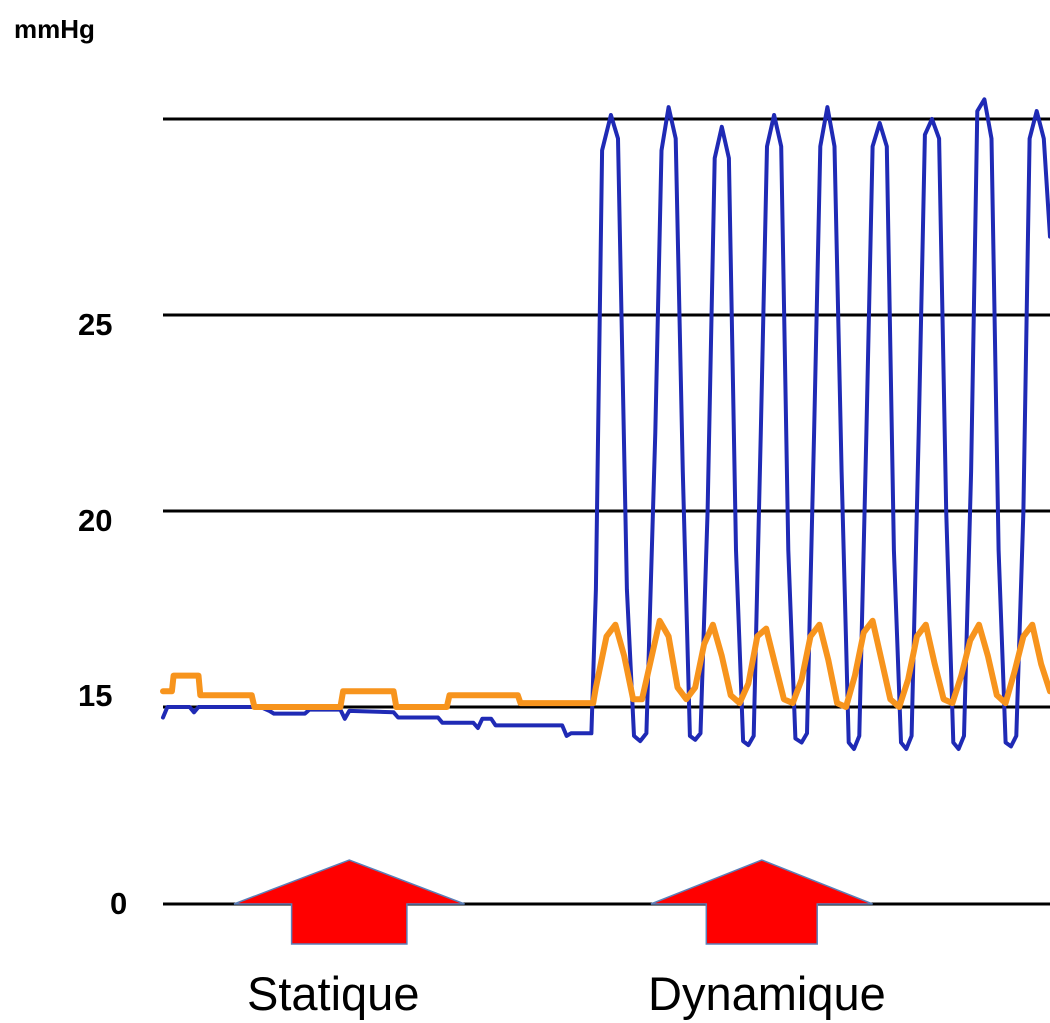  Describe the element at coordinates (95, 520) in the screenshot. I see `y-tick-label-20: 20` at that location.